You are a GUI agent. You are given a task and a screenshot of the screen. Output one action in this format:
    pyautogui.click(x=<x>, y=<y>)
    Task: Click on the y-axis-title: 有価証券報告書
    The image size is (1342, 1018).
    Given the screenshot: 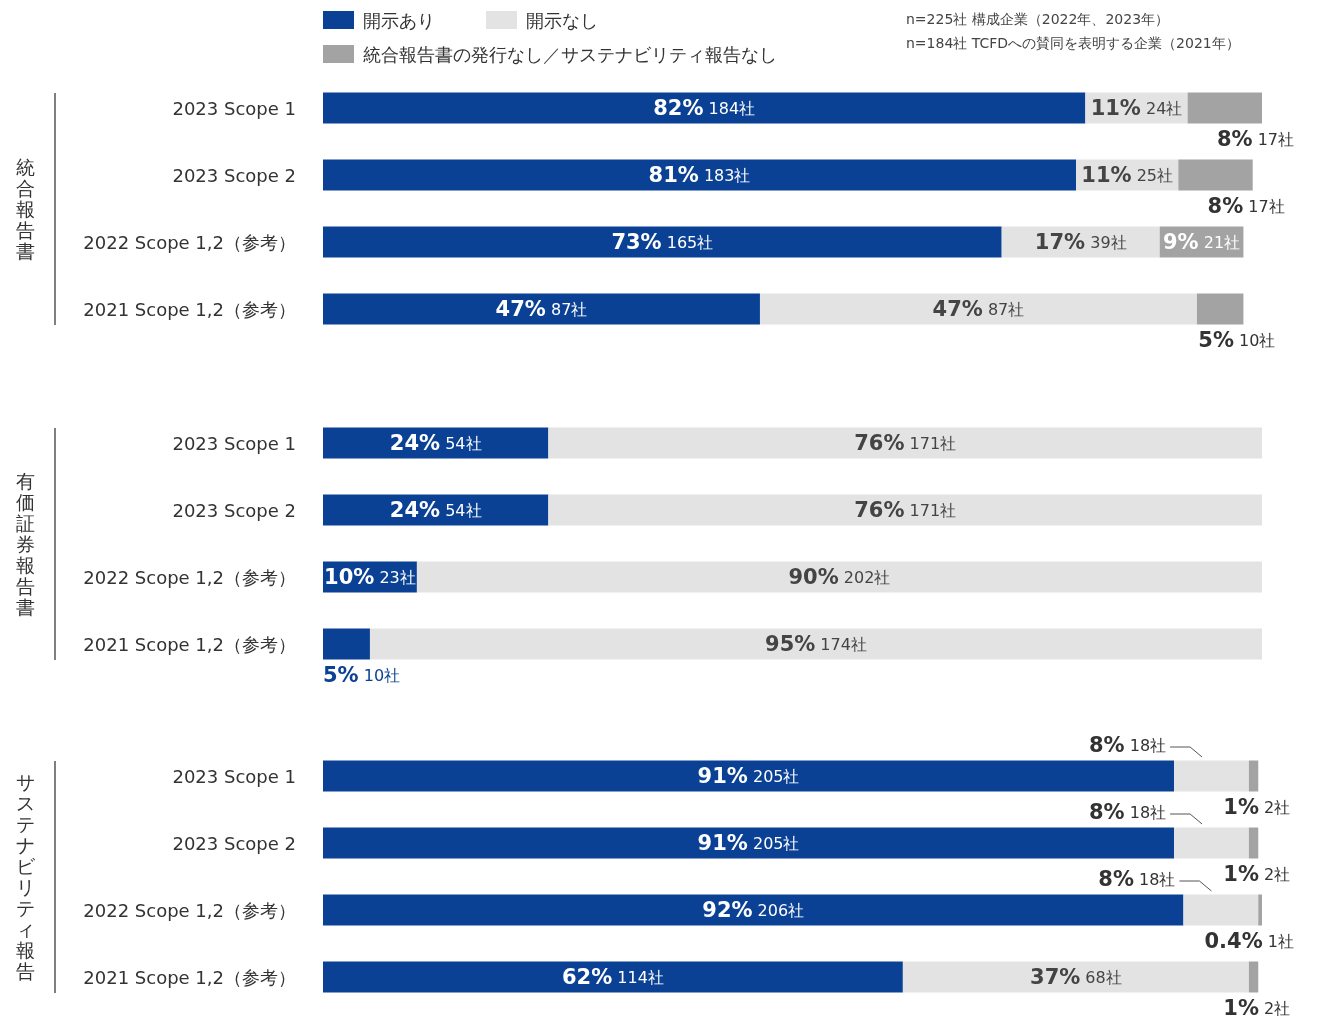 What is the action you would take?
    pyautogui.click(x=25, y=543)
    